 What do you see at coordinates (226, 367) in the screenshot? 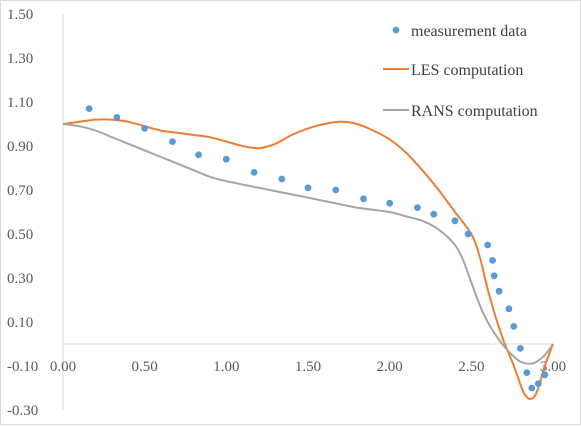
I see `x-tick-label: 1.00` at bounding box center [226, 367].